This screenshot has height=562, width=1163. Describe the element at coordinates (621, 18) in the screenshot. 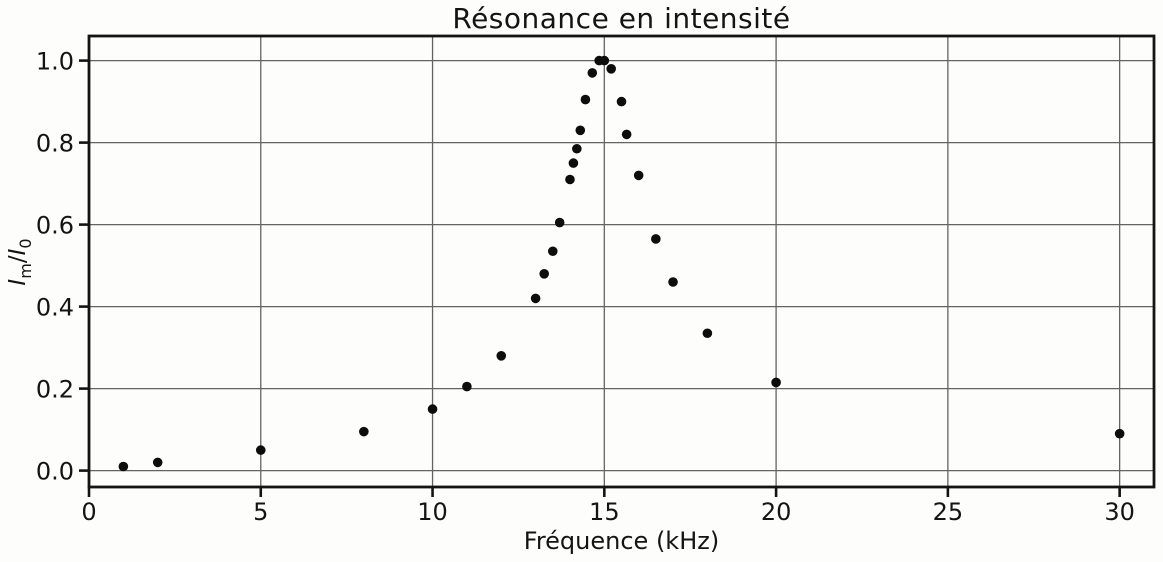

I see `chart-title: Résonance en intensité` at that location.